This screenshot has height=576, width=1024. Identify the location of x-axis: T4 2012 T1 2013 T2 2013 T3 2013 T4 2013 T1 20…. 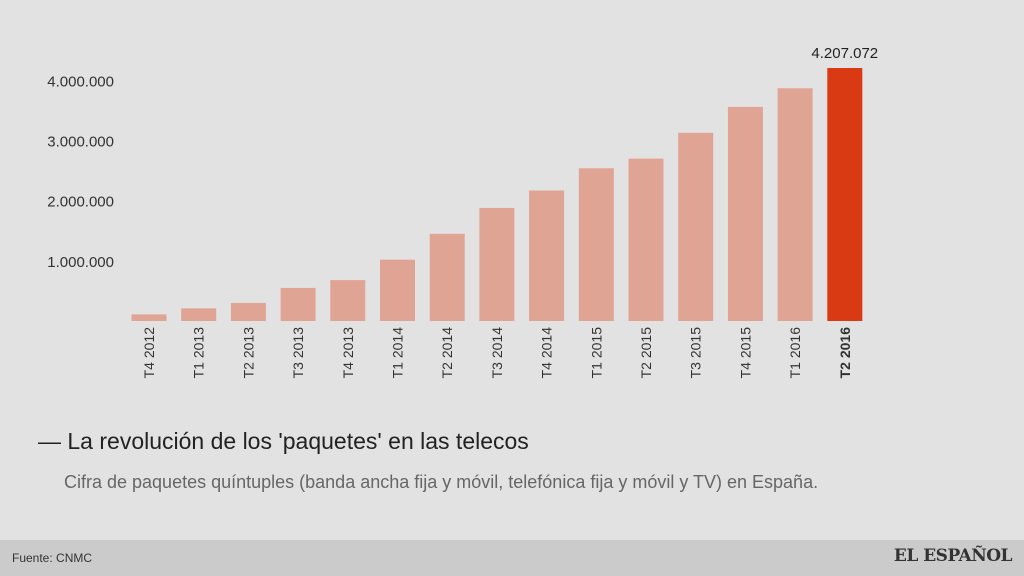
(497, 353).